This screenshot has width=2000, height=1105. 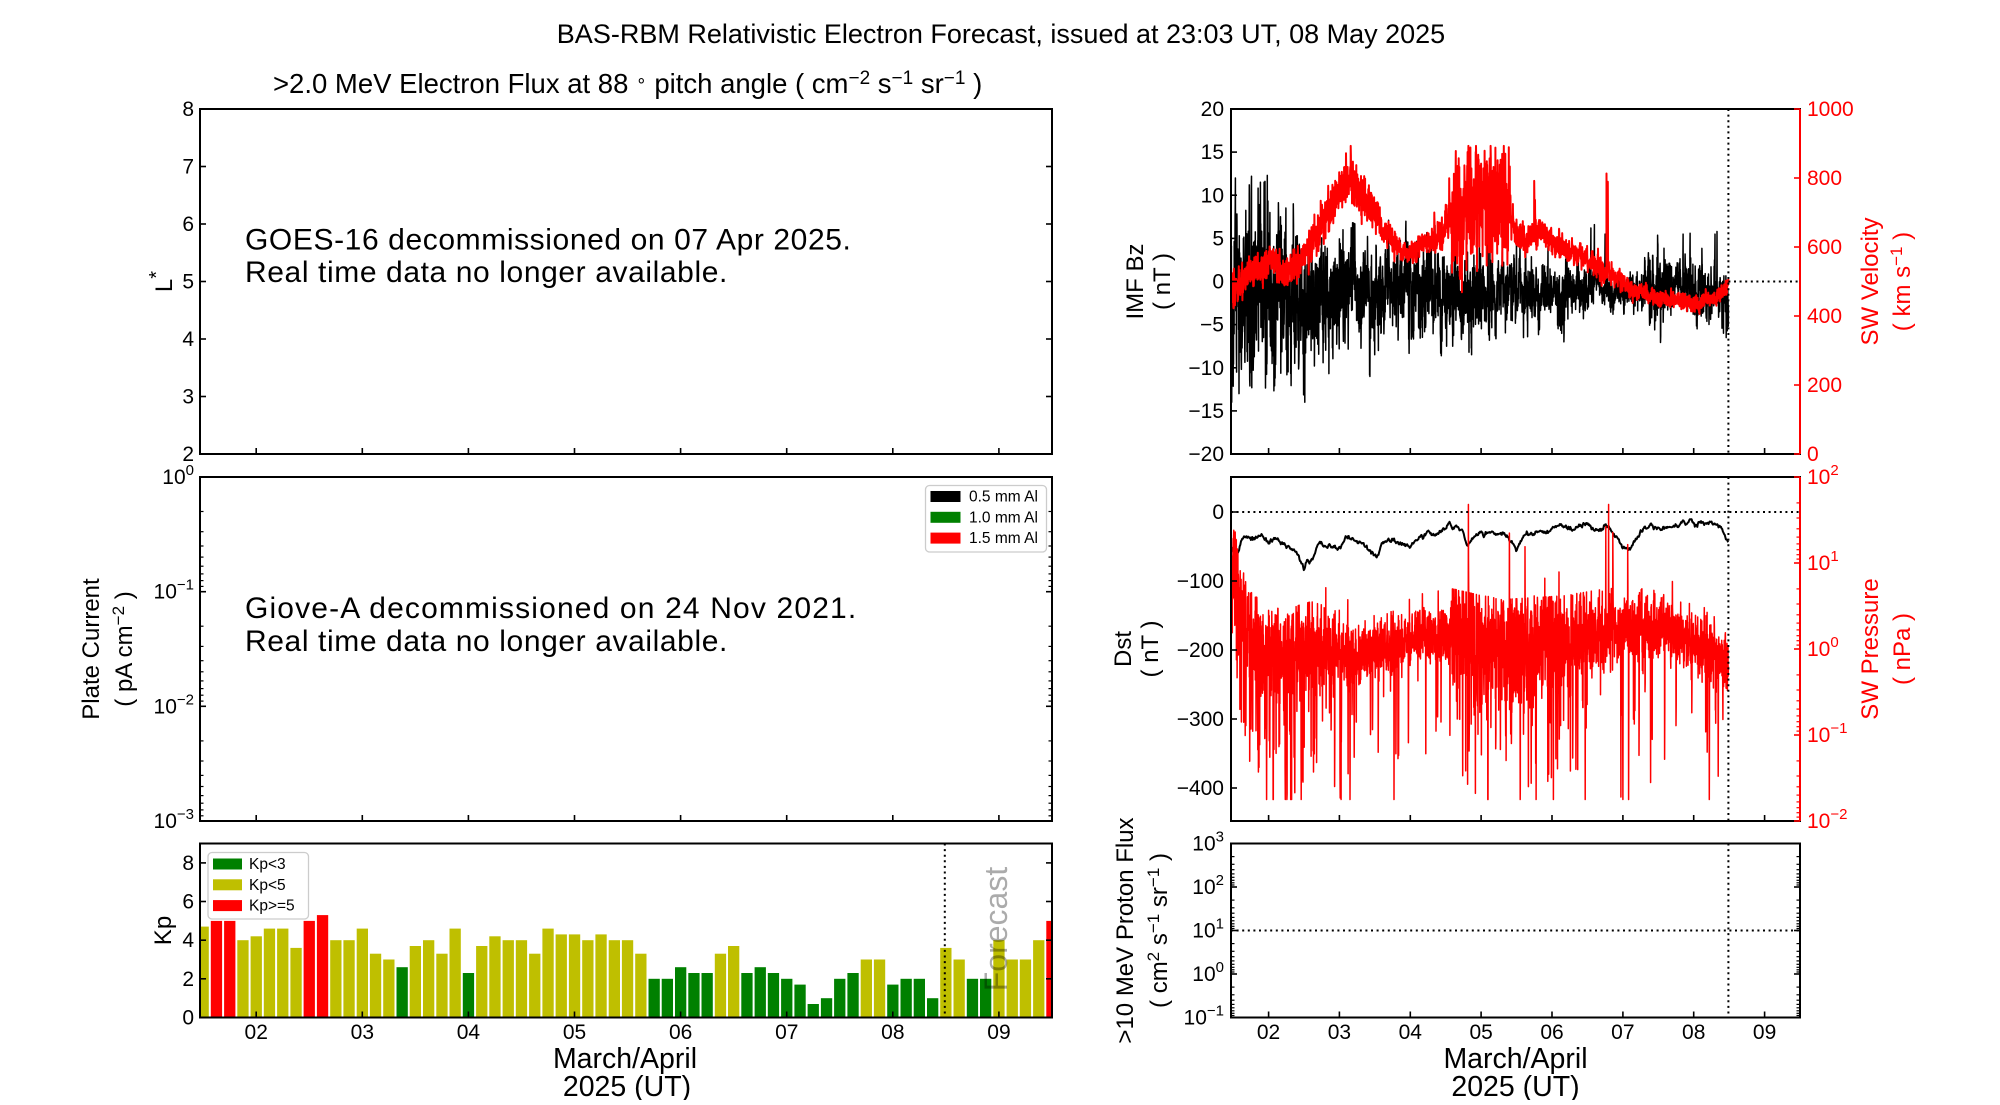 I want to click on svg-text: 1.0 mm Al, so click(x=1003, y=517).